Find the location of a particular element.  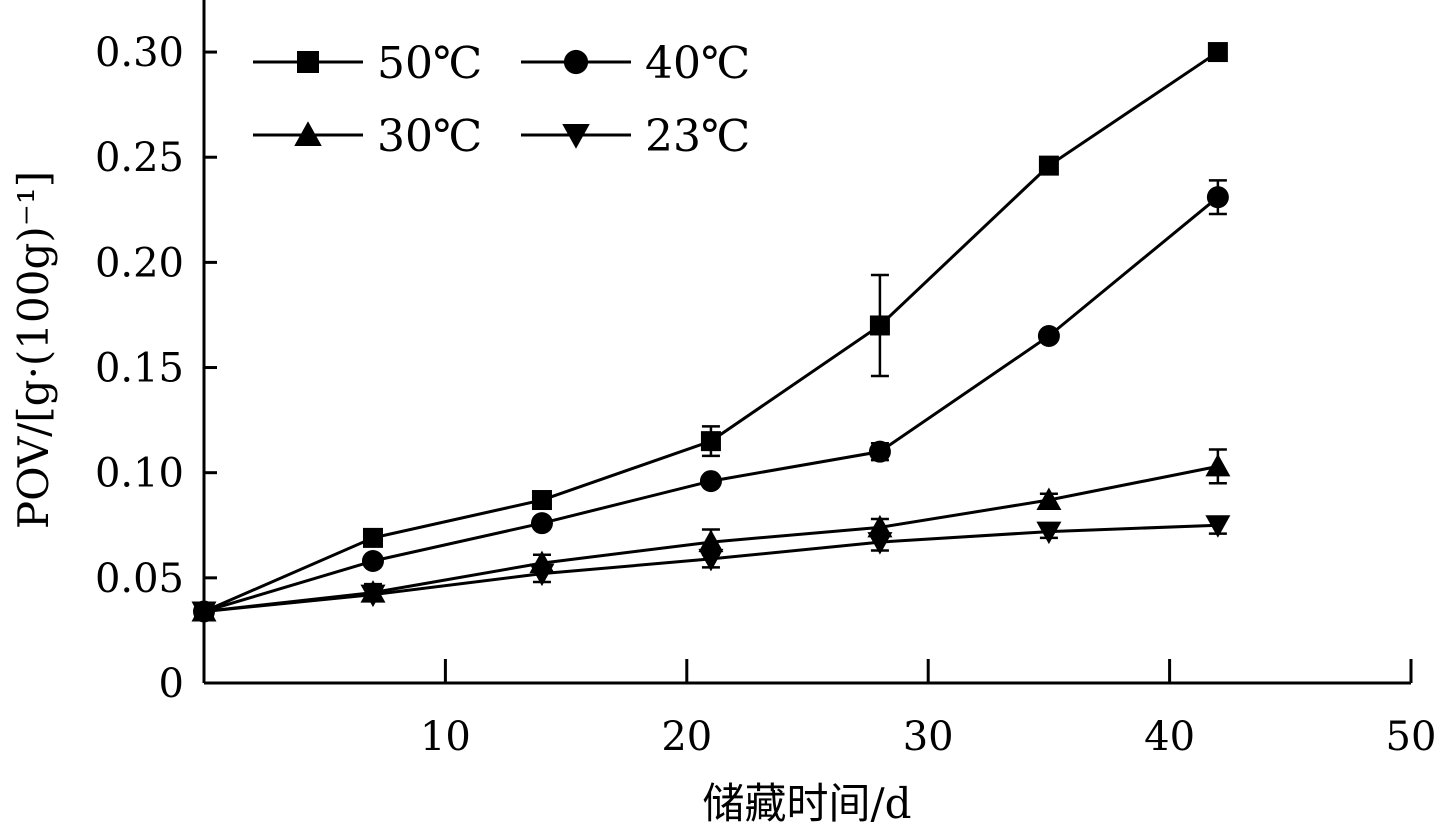

y-tick-label: 0.10 is located at coordinates (139, 474).